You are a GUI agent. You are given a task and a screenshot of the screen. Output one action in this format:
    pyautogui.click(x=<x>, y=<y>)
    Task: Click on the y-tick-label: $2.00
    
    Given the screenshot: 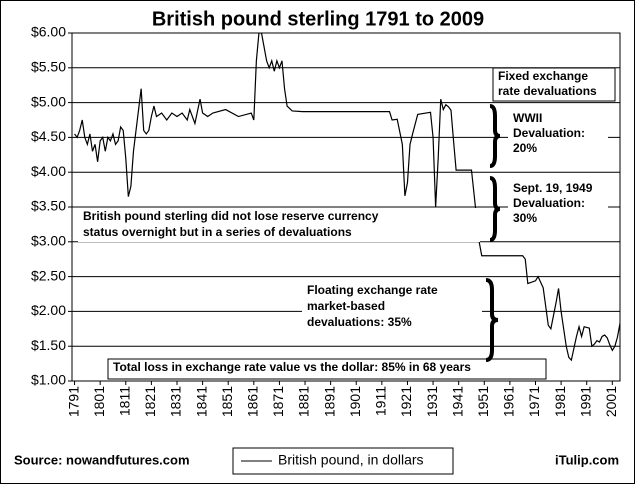 What is the action you would take?
    pyautogui.click(x=48, y=310)
    